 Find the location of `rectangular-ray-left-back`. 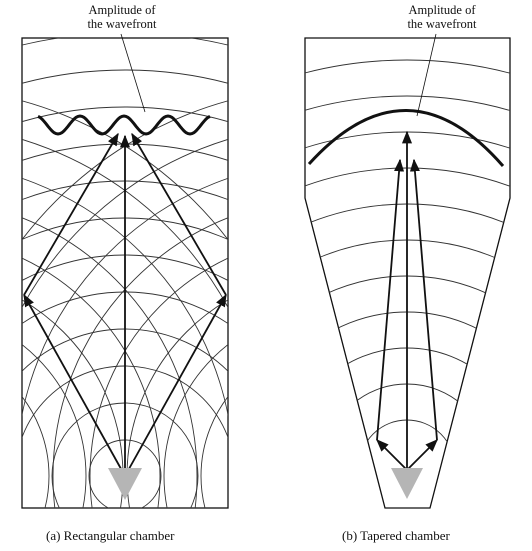

rectangular-ray-left-back is located at coordinates (71, 214).